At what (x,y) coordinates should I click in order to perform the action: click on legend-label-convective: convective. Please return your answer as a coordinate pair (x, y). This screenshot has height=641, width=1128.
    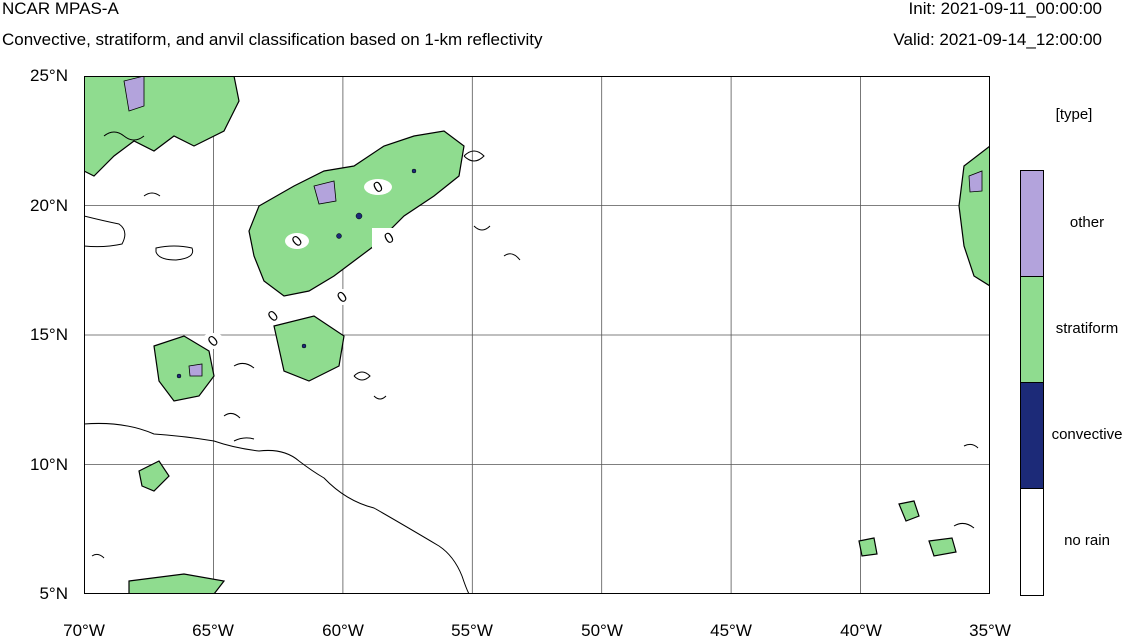
    Looking at the image, I should click on (1087, 434).